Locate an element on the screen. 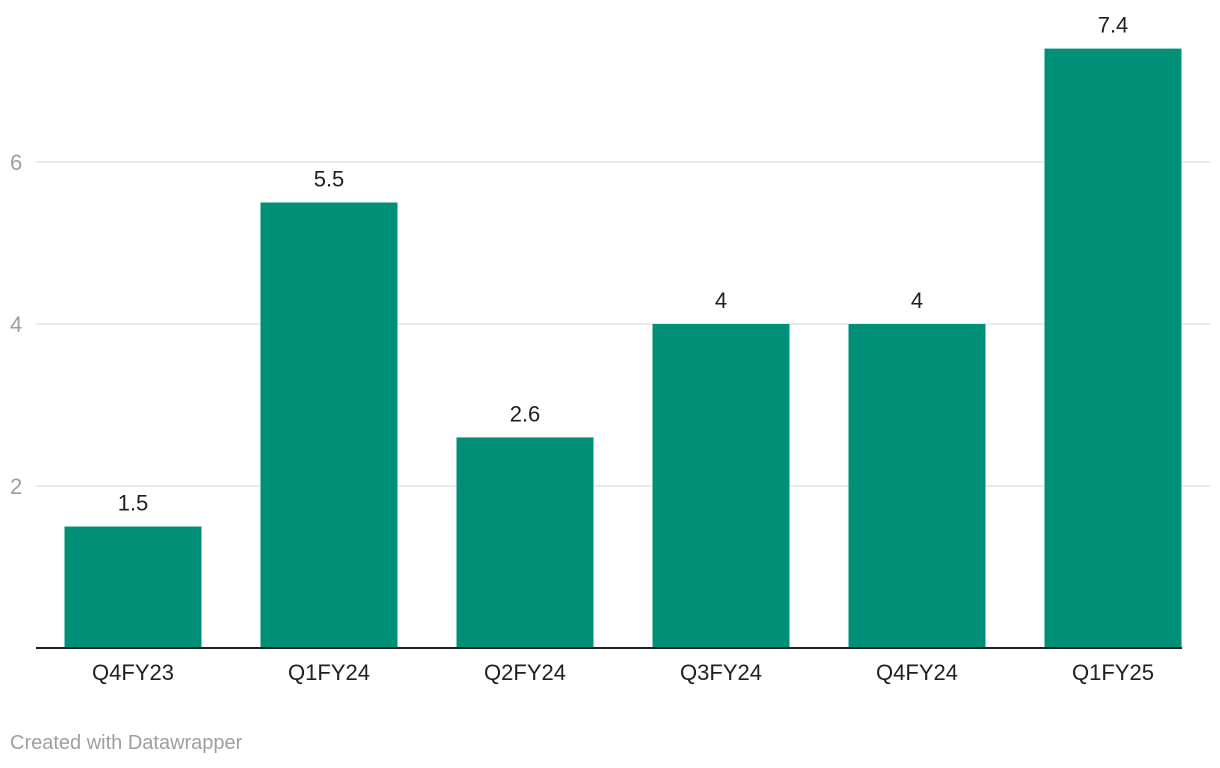  bar-q1fy24 is located at coordinates (329, 425).